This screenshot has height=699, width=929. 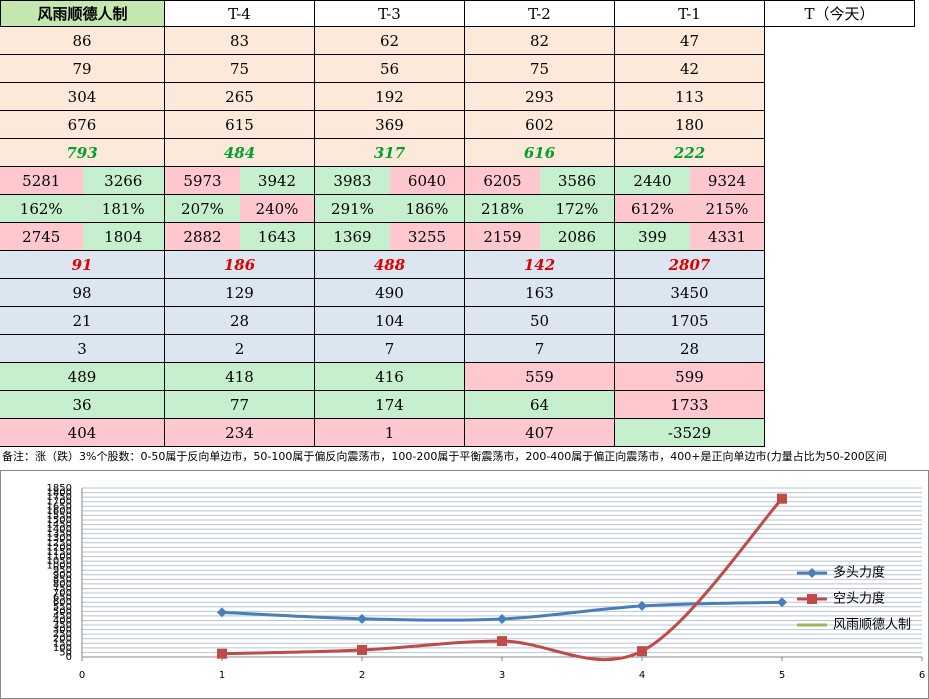 I want to click on table-cell: 91, so click(x=82, y=265).